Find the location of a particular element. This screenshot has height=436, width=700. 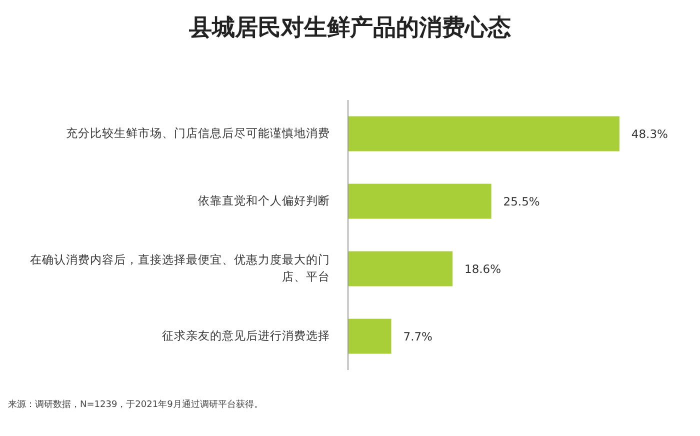

y-tick-label: 充分比较生鲜市场、门店信息后尽可能谨慎地消费 is located at coordinates (198, 133).